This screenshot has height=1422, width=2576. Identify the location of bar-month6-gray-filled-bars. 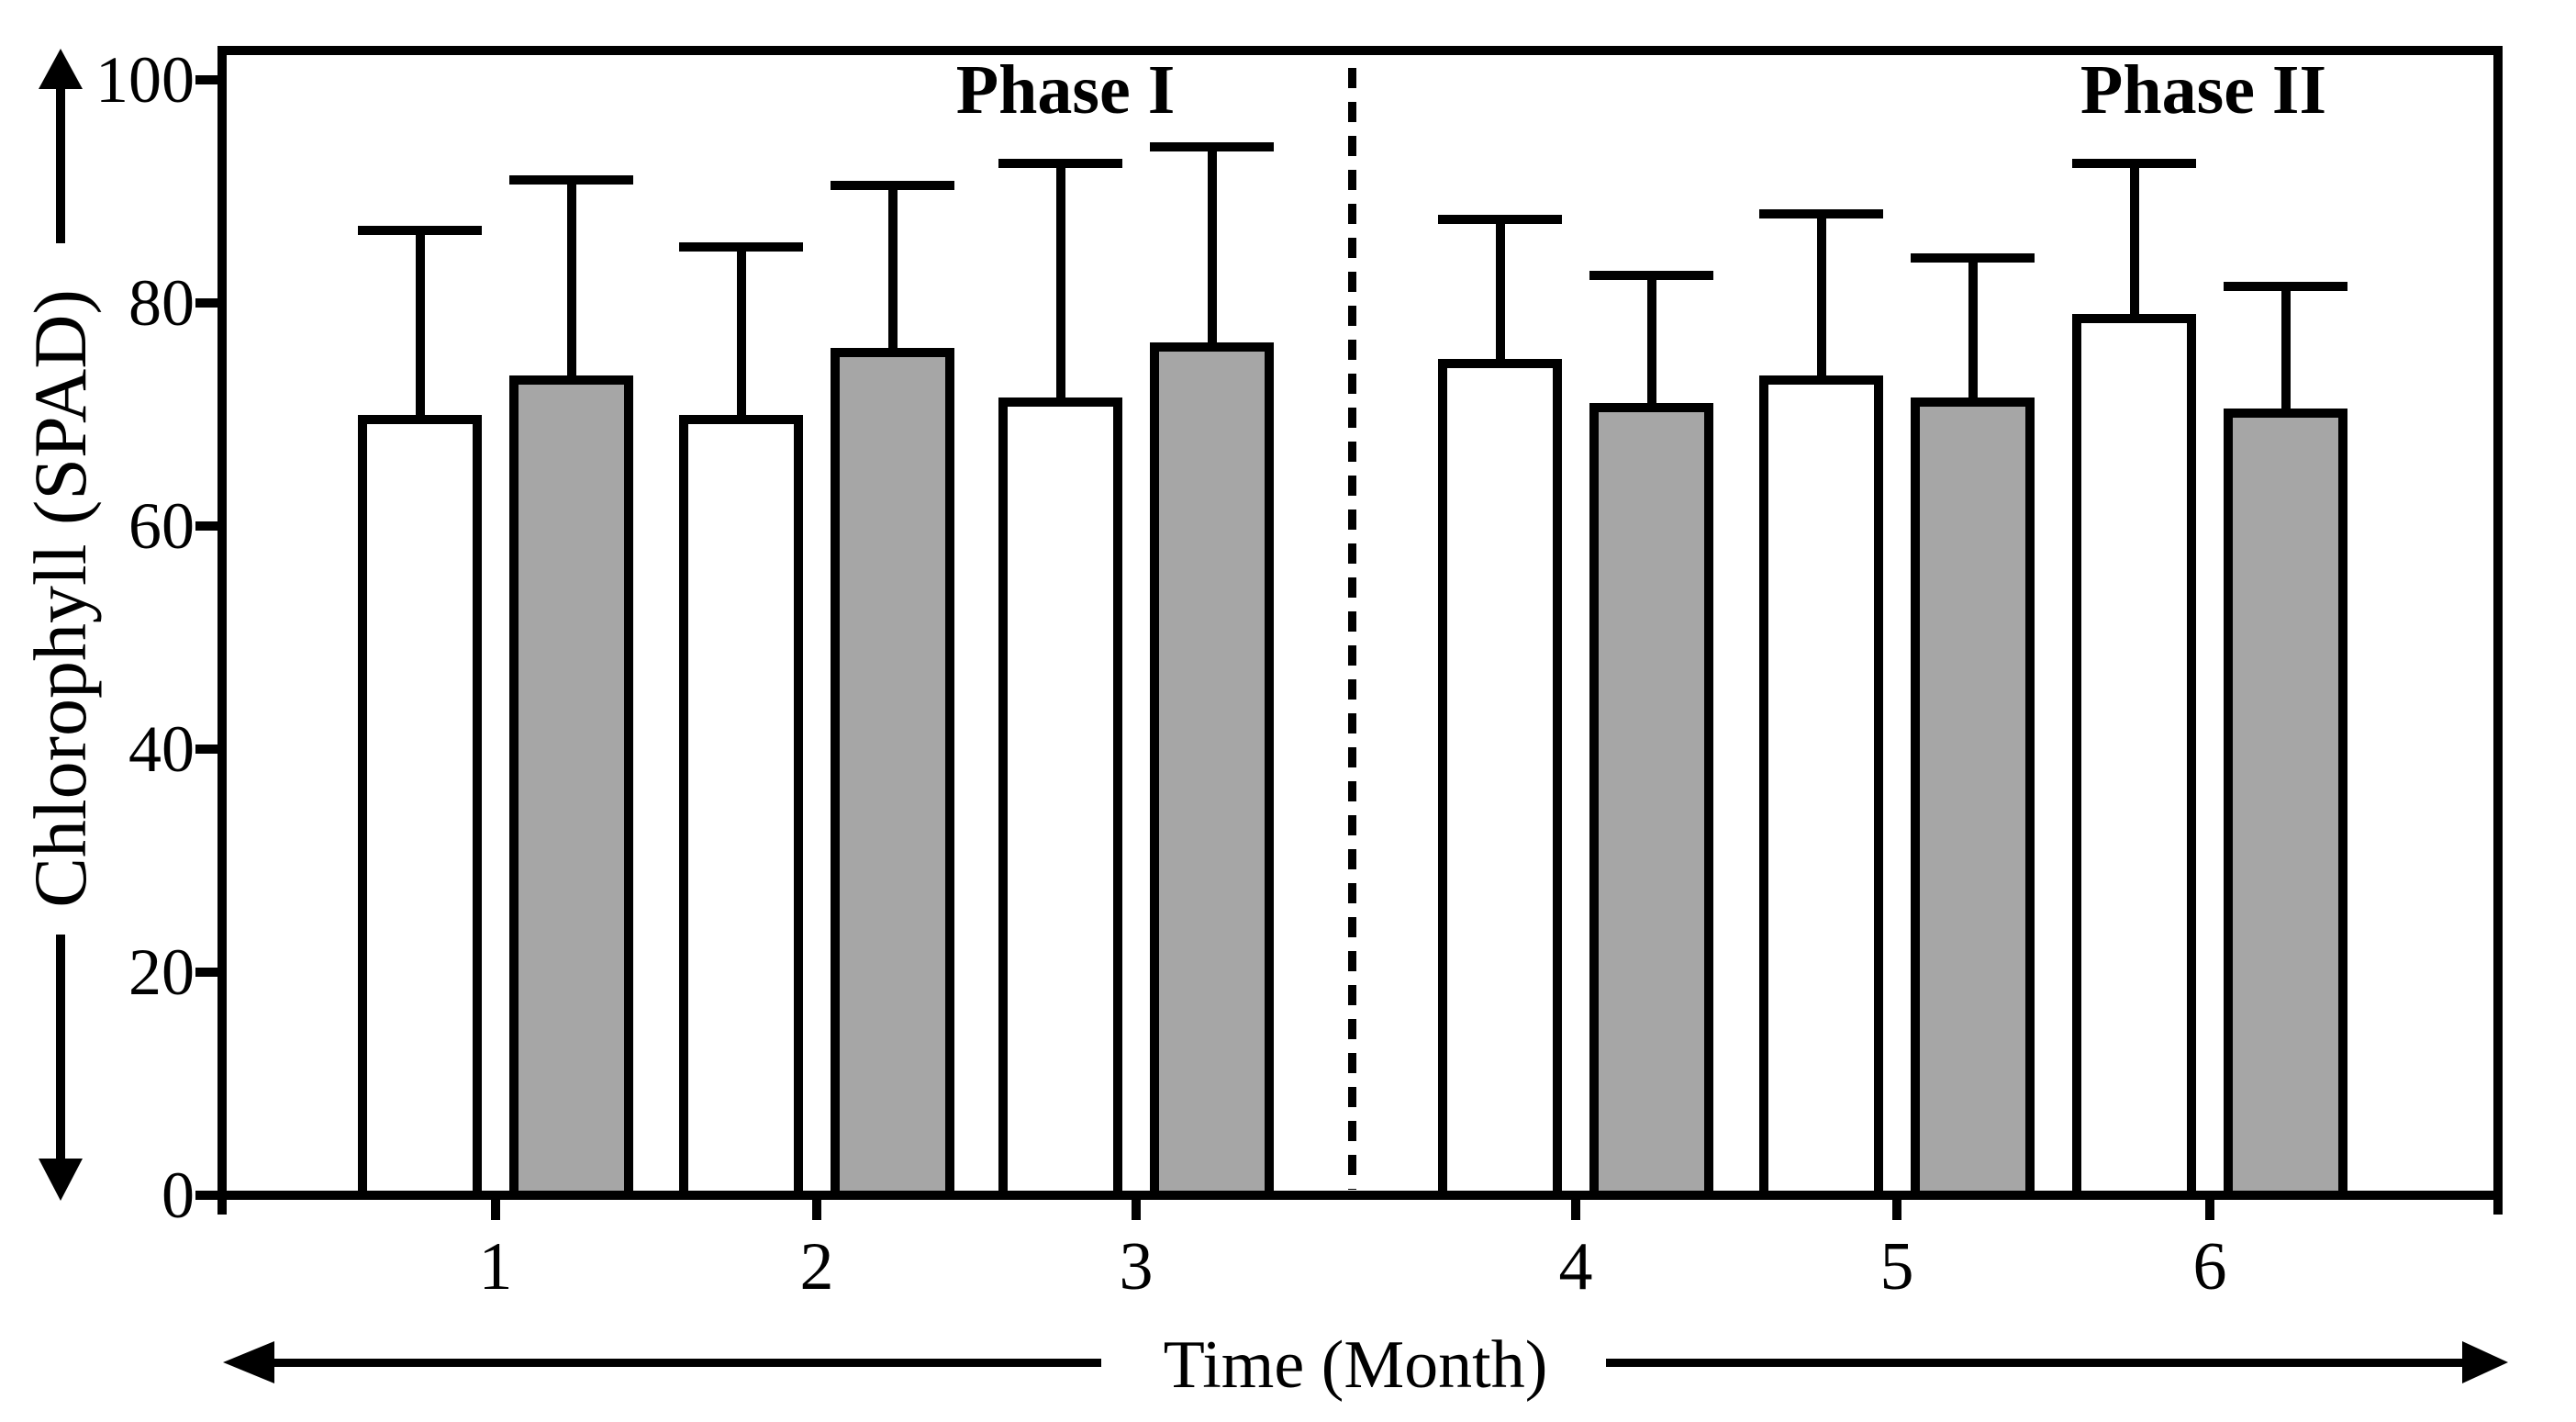
(2285, 804).